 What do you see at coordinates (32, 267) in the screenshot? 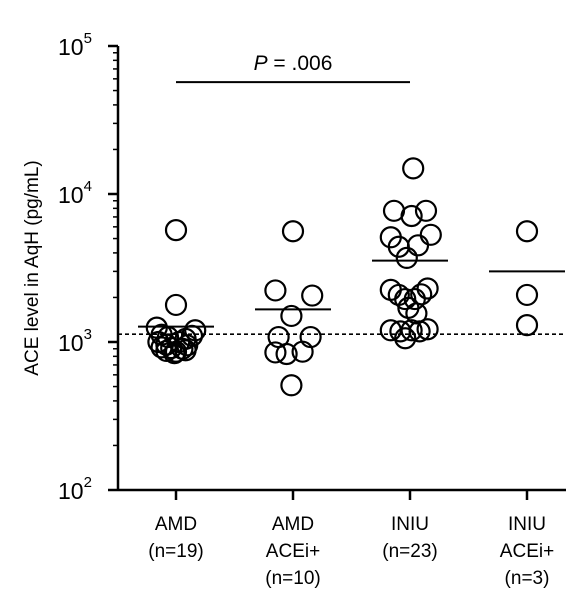
I see `y-axis-title: ACE level in AqH (pg/mL)` at bounding box center [32, 267].